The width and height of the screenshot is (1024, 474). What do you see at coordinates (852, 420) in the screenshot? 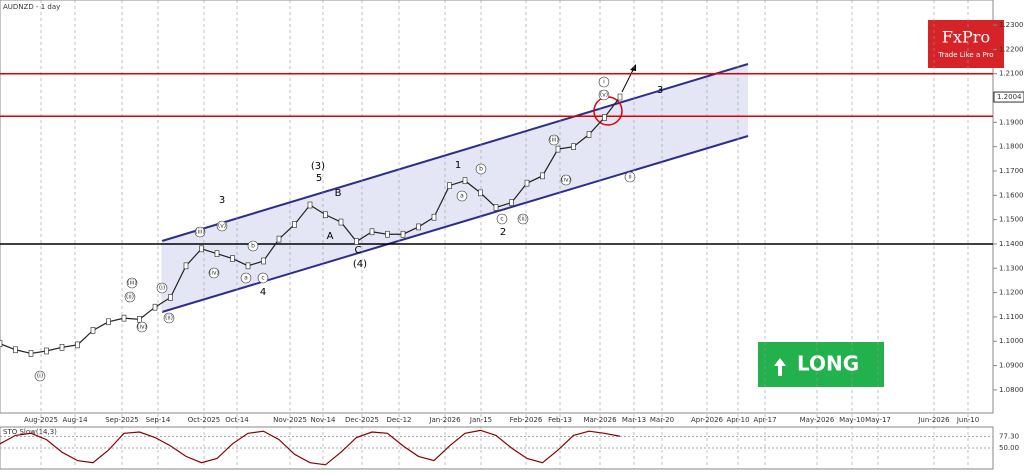
I see `x-tick-label: May-10` at bounding box center [852, 420].